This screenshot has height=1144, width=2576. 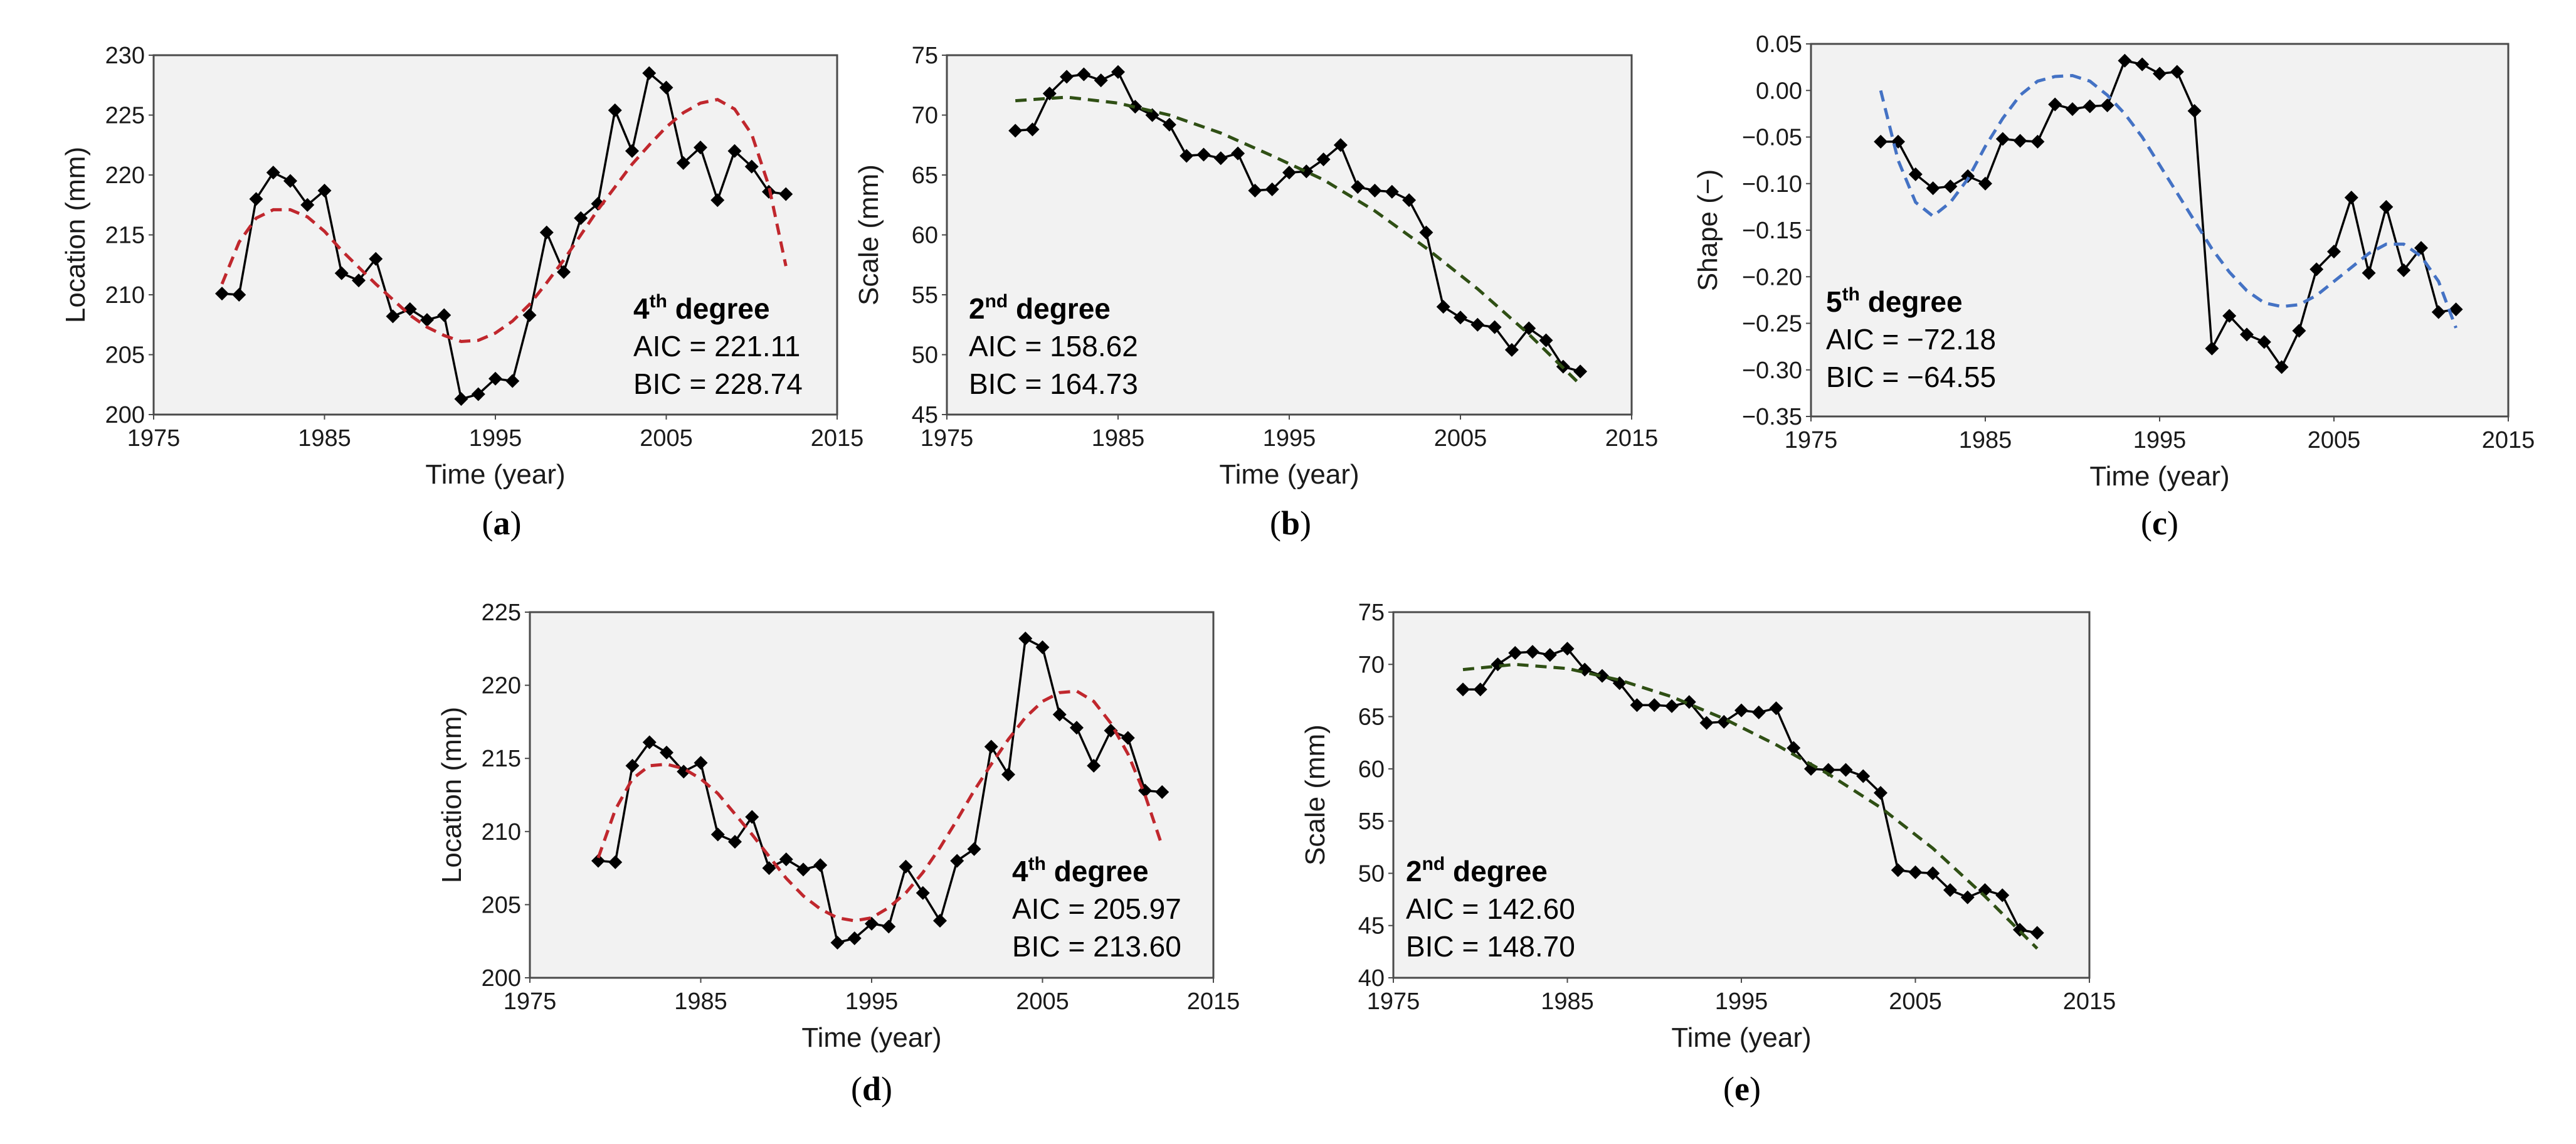 I want to click on y-tick-label: 40, so click(x=1371, y=978).